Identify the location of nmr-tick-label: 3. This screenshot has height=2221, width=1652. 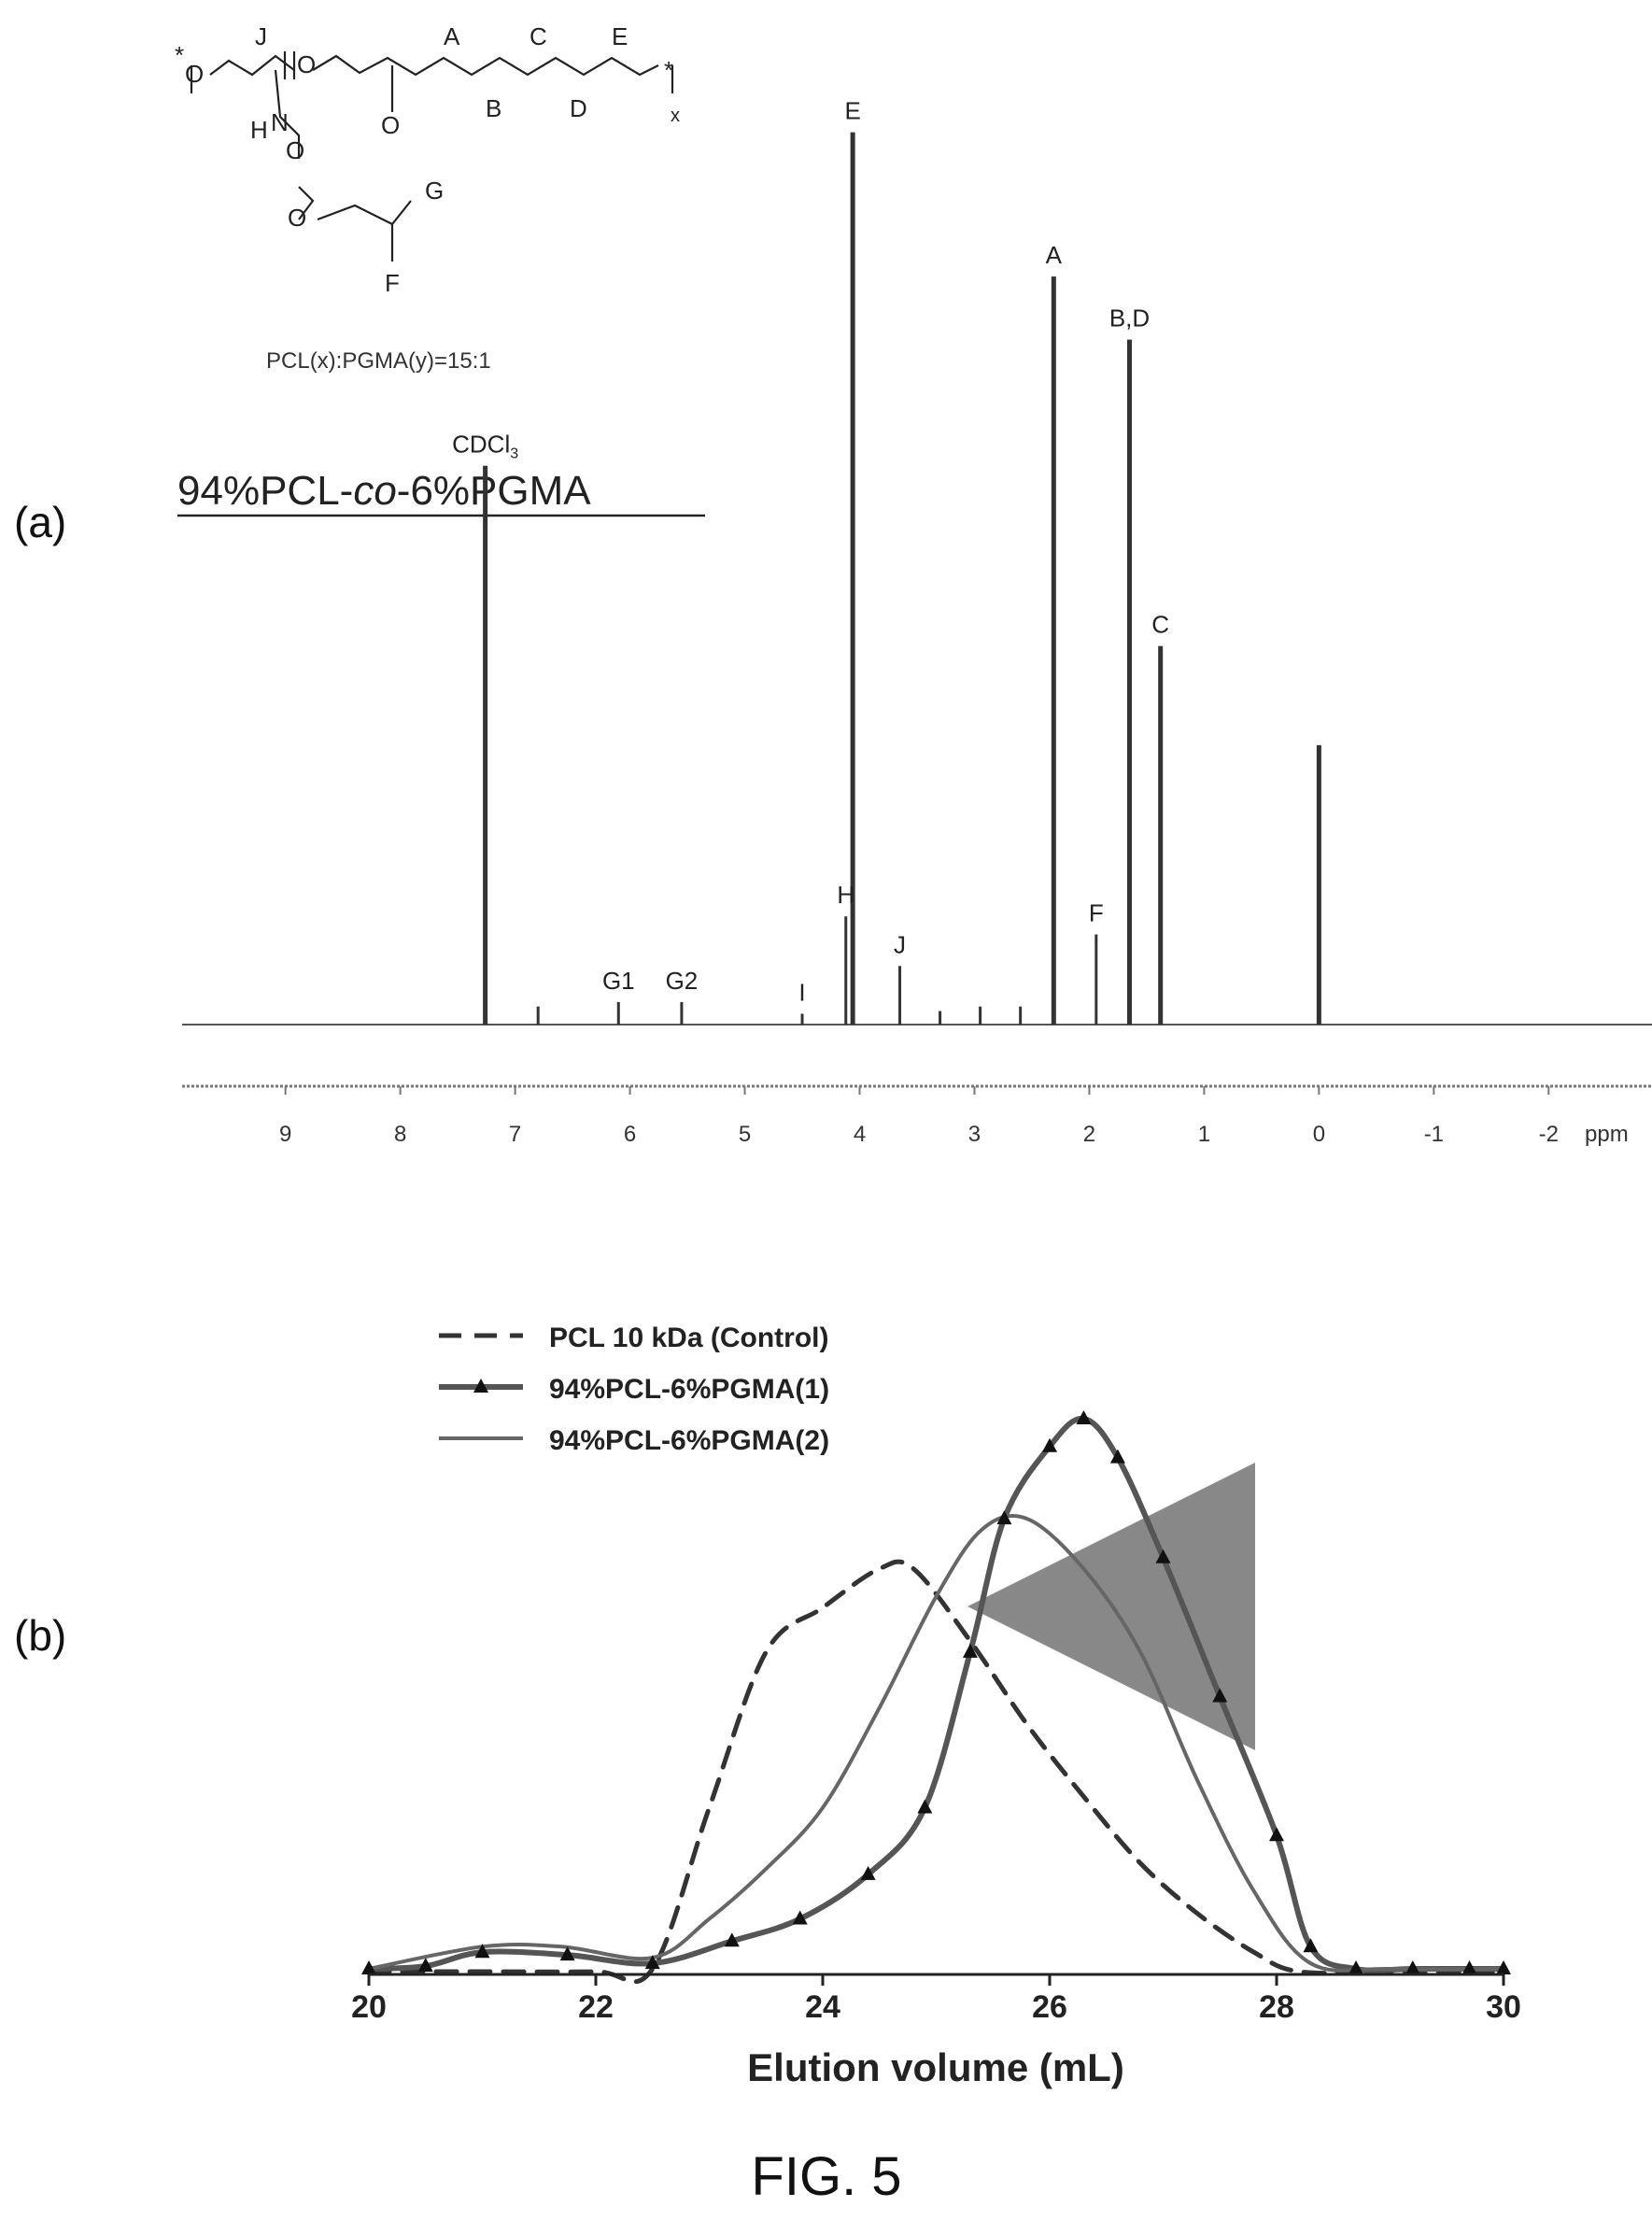
(974, 1135).